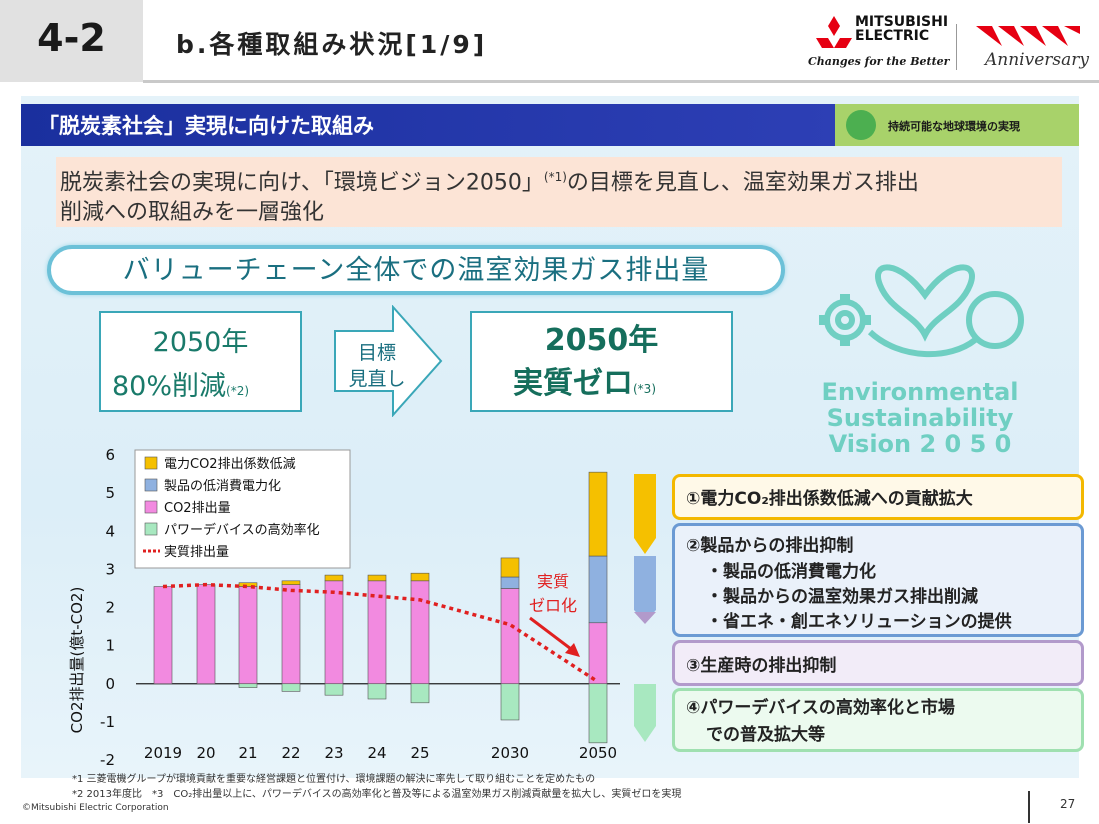  What do you see at coordinates (645, 589) in the screenshot?
I see `marker-products` at bounding box center [645, 589].